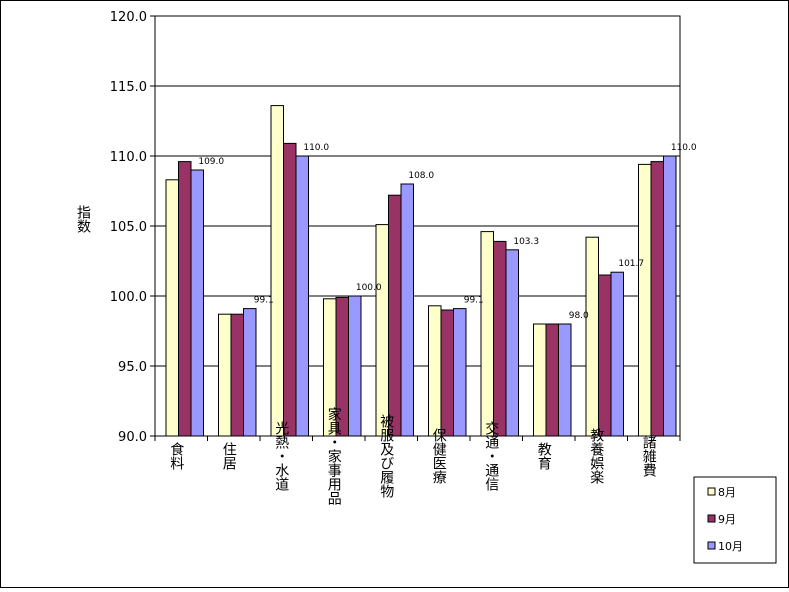 The height and width of the screenshot is (592, 789). I want to click on y-tick-label: 105.0, so click(128, 227).